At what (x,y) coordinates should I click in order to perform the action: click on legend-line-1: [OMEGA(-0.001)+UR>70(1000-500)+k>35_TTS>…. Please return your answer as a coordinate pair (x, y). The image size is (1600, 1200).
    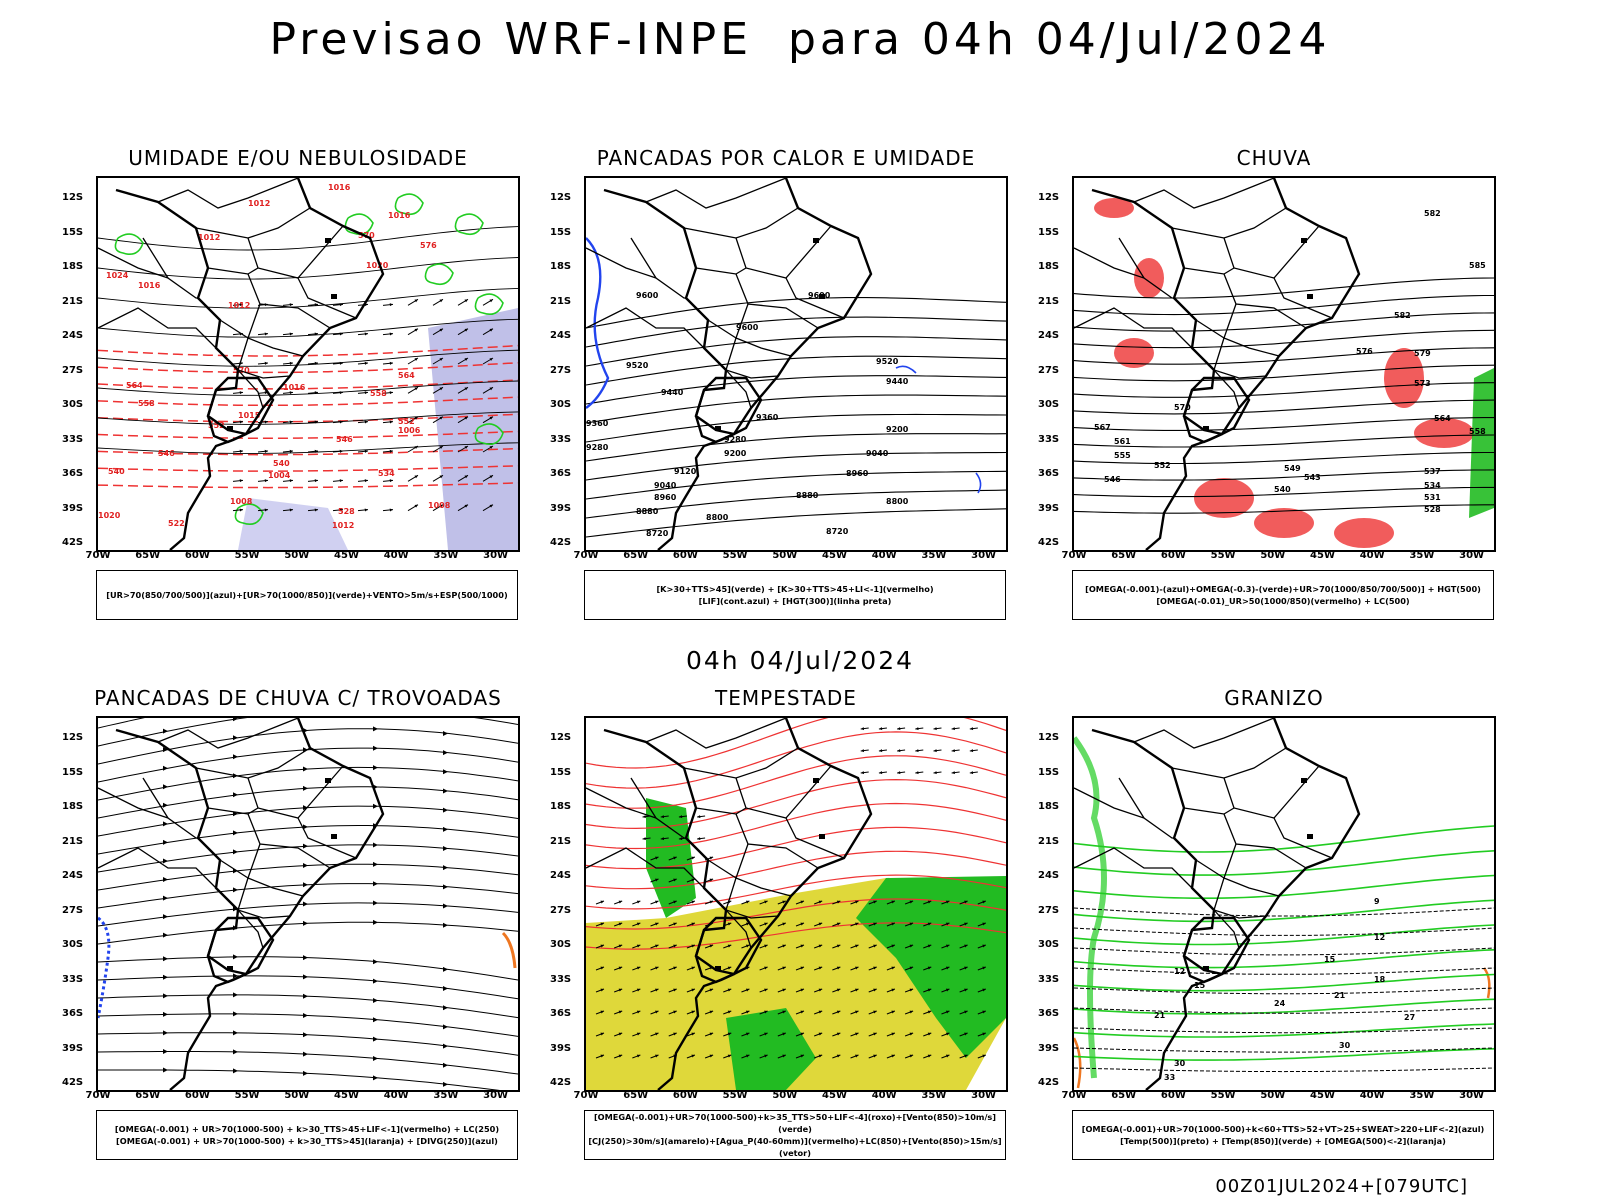
    Looking at the image, I should click on (795, 1123).